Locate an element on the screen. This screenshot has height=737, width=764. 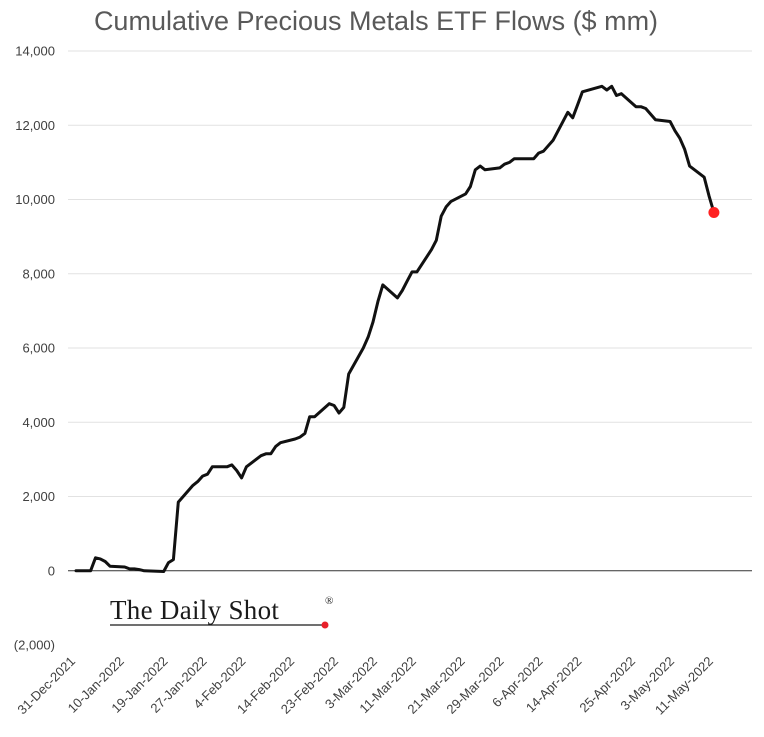
y-tick-label: 10,000 is located at coordinates (35, 199).